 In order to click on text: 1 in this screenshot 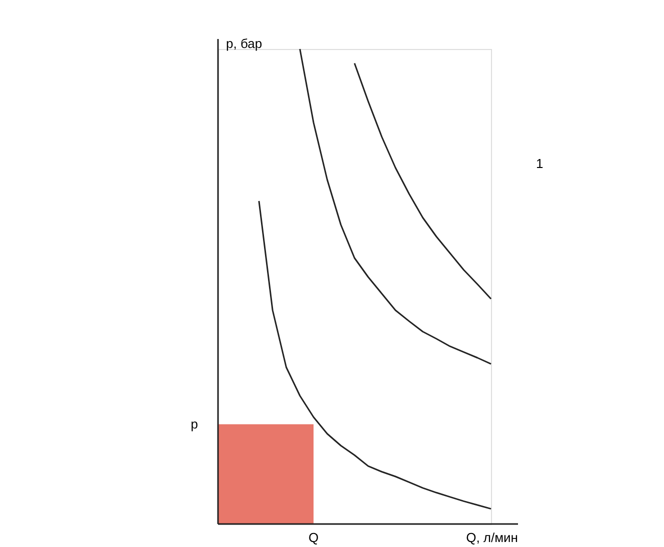, I will do `click(540, 163)`.